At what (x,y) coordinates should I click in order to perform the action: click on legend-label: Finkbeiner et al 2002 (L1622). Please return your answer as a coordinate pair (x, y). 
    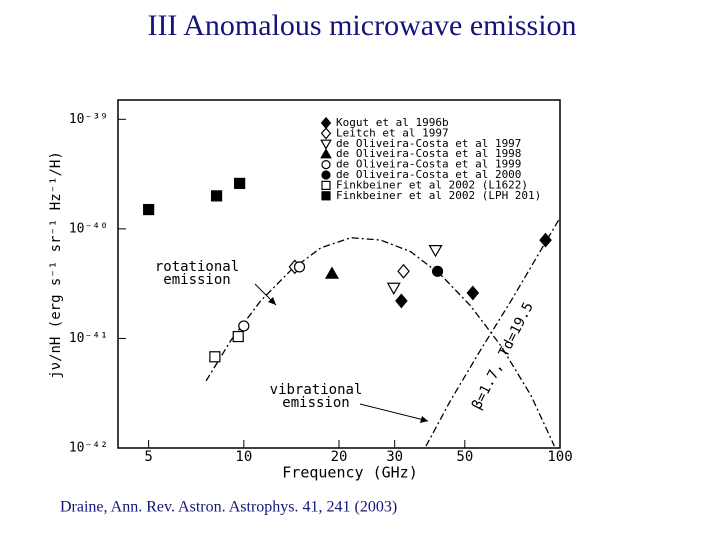
    Looking at the image, I should click on (432, 184).